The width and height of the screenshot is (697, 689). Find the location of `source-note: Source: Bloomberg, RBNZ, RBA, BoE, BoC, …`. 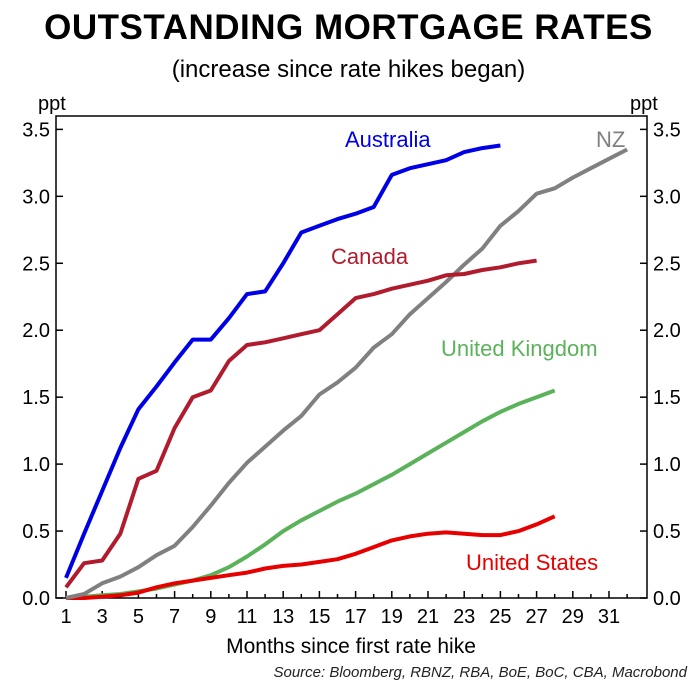

source-note: Source: Bloomberg, RBNZ, RBA, BoE, BoC, … is located at coordinates (480, 672).